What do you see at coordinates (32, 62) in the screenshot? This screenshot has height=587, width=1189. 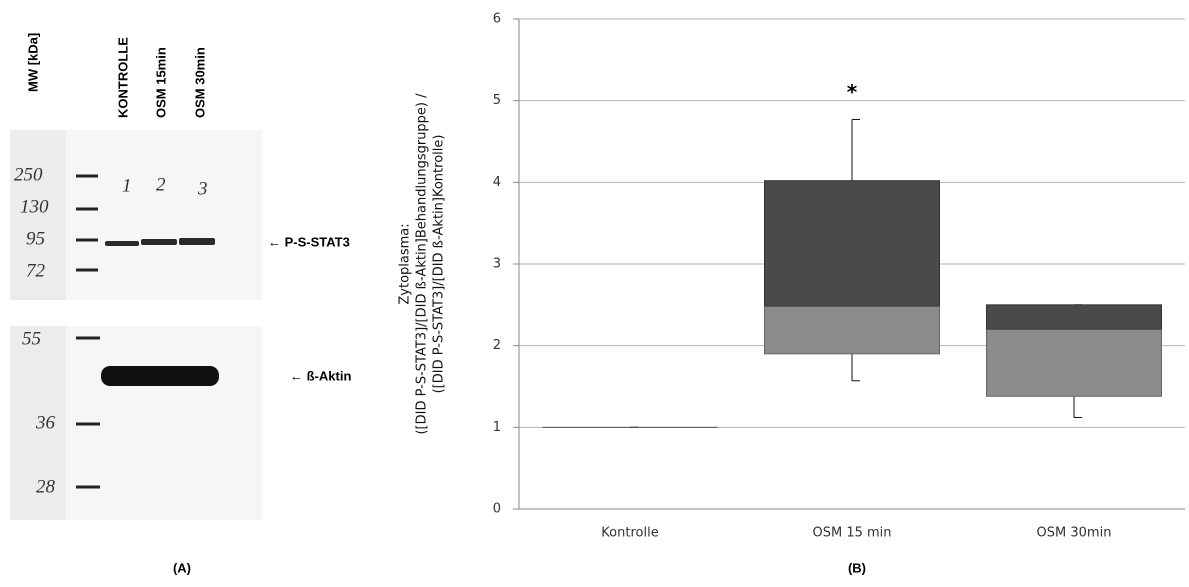 I see `blot-header: MW [kDa]` at bounding box center [32, 62].